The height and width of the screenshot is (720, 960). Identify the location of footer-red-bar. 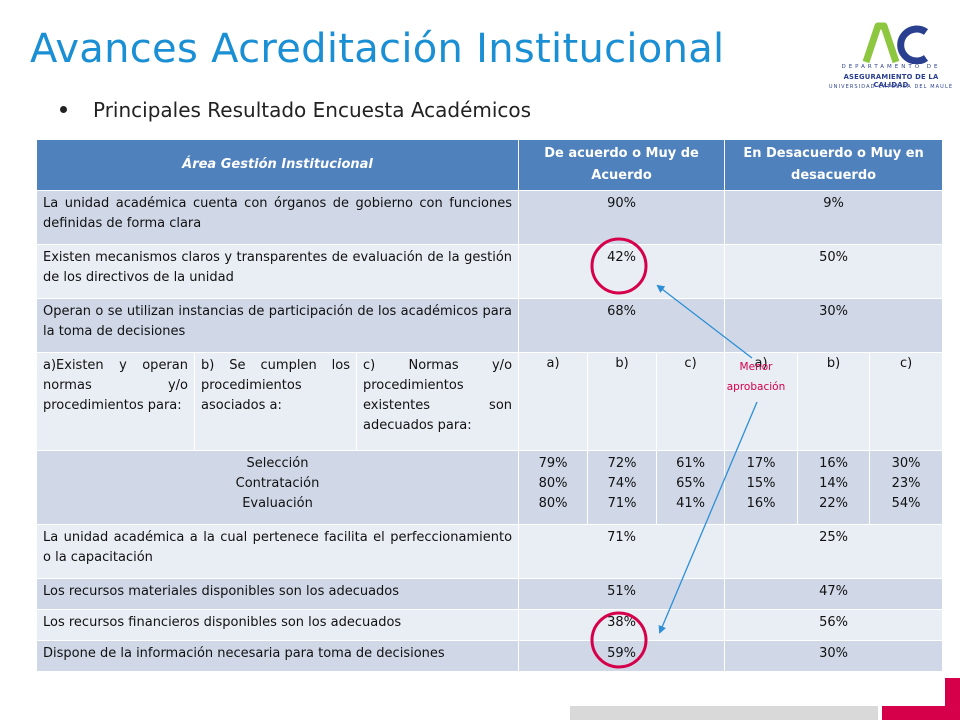
(914, 713).